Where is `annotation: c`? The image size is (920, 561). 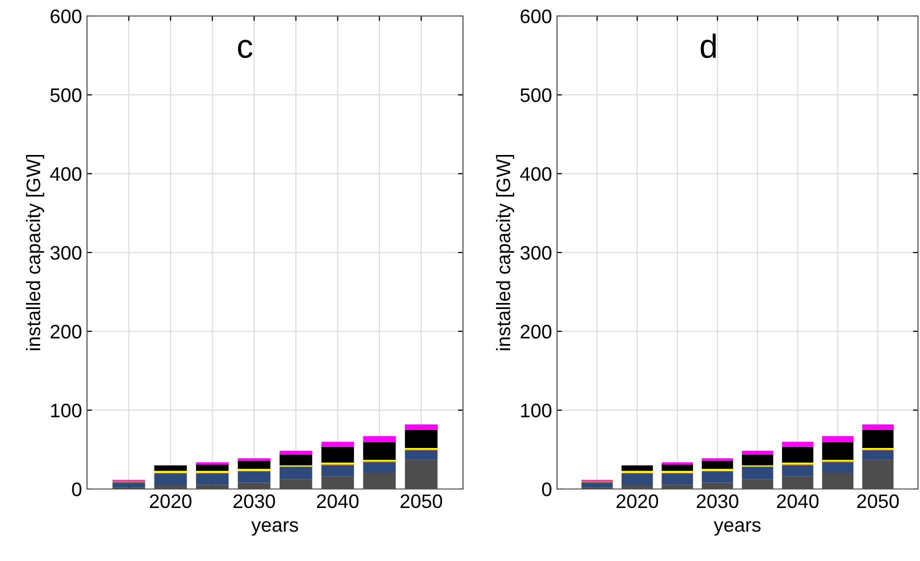
annotation: c is located at coordinates (245, 49).